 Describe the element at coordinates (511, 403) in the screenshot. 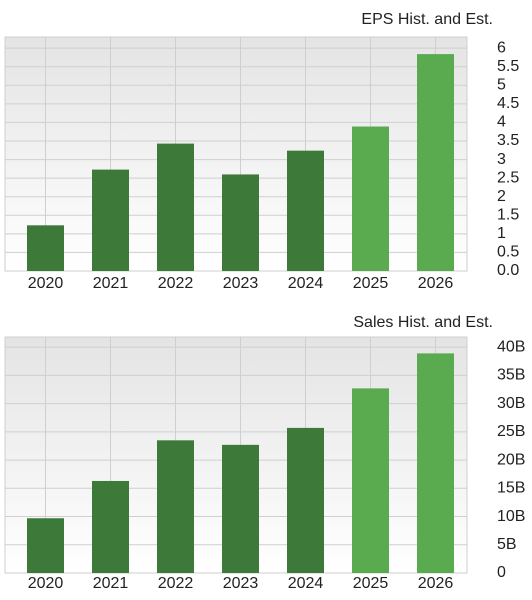

I see `y-tick-label: 30B` at that location.